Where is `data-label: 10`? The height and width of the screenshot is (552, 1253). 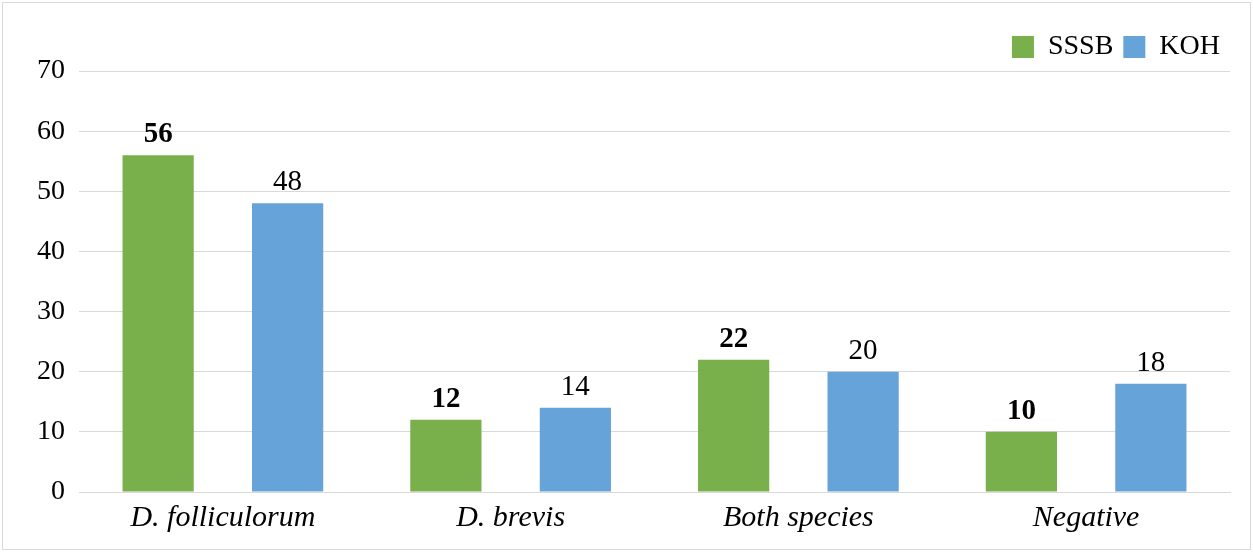 data-label: 10 is located at coordinates (1021, 408).